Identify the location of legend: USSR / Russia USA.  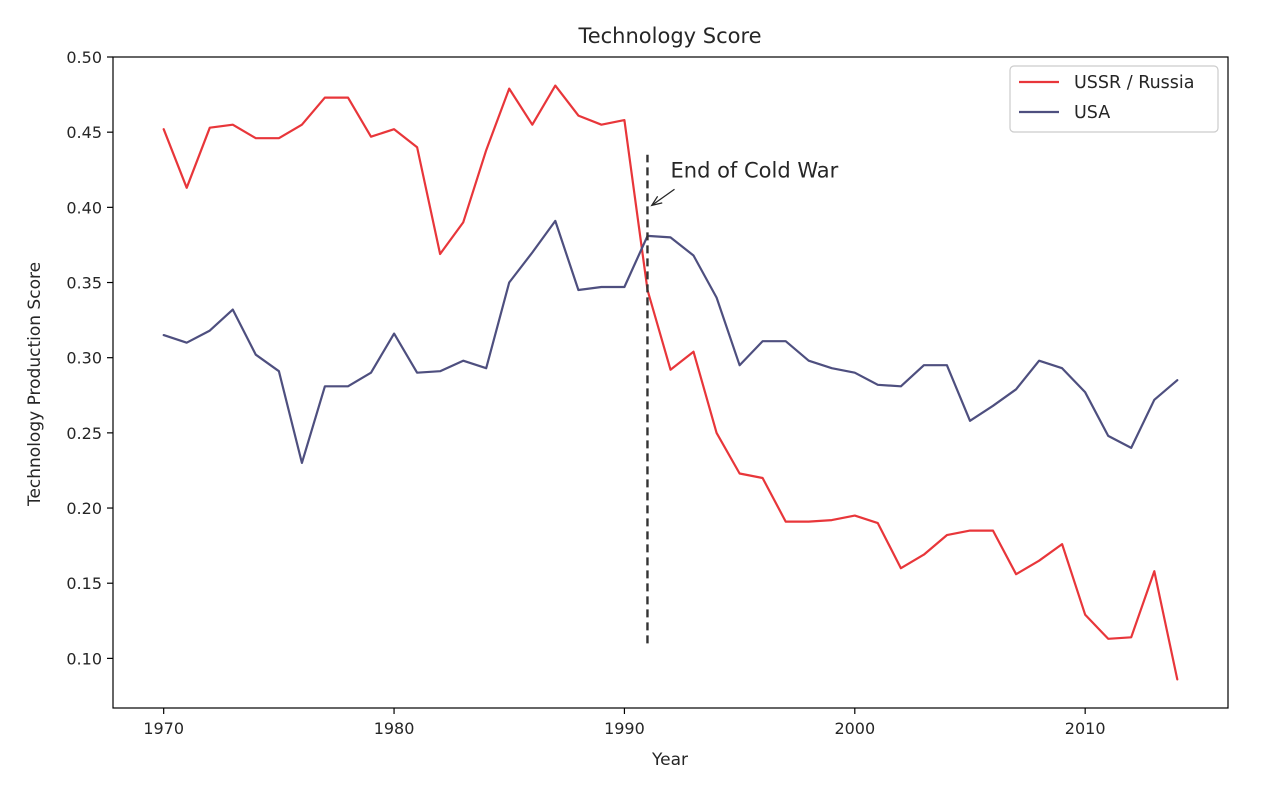
(1114, 99).